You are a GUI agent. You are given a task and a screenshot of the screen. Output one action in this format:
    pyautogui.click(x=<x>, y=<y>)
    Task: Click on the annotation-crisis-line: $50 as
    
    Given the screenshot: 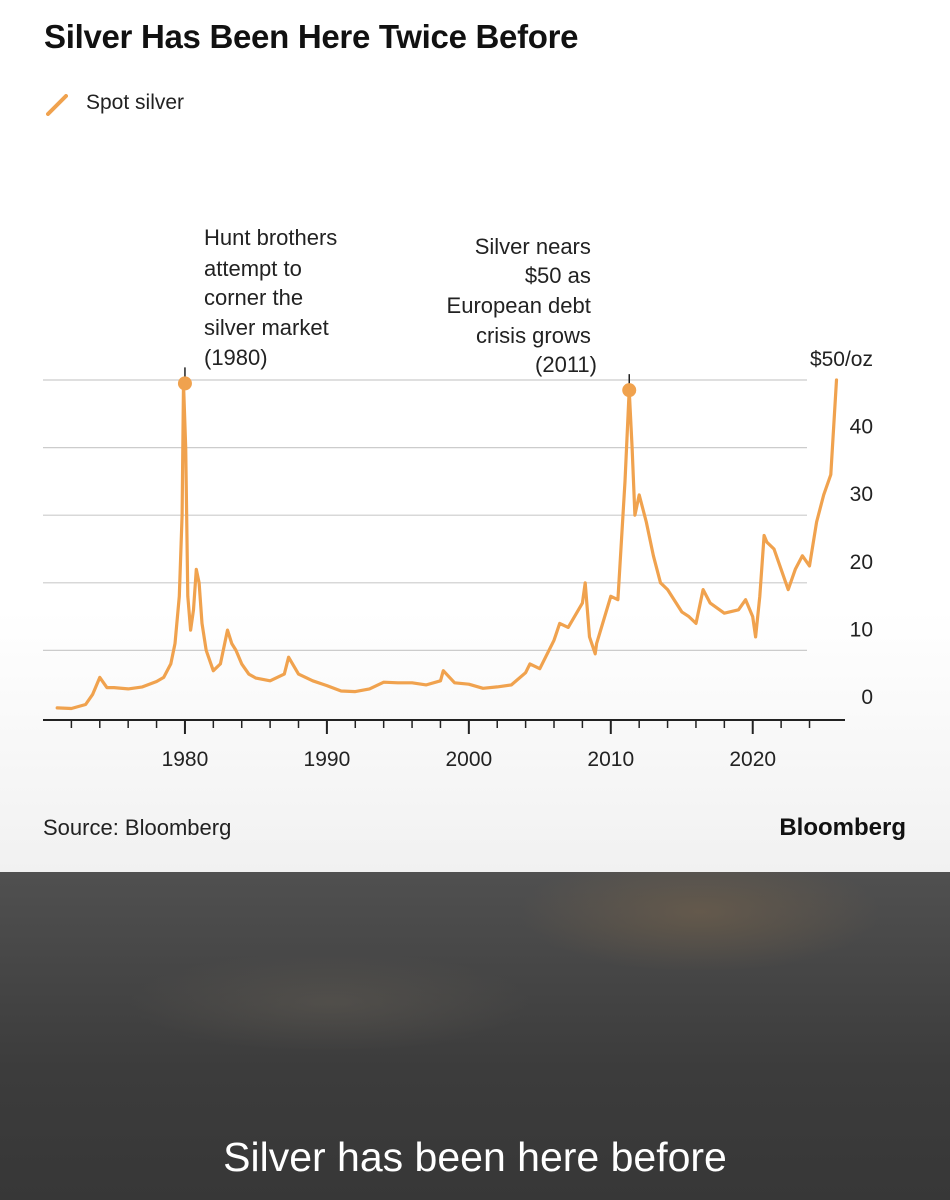 What is the action you would take?
    pyautogui.click(x=558, y=275)
    